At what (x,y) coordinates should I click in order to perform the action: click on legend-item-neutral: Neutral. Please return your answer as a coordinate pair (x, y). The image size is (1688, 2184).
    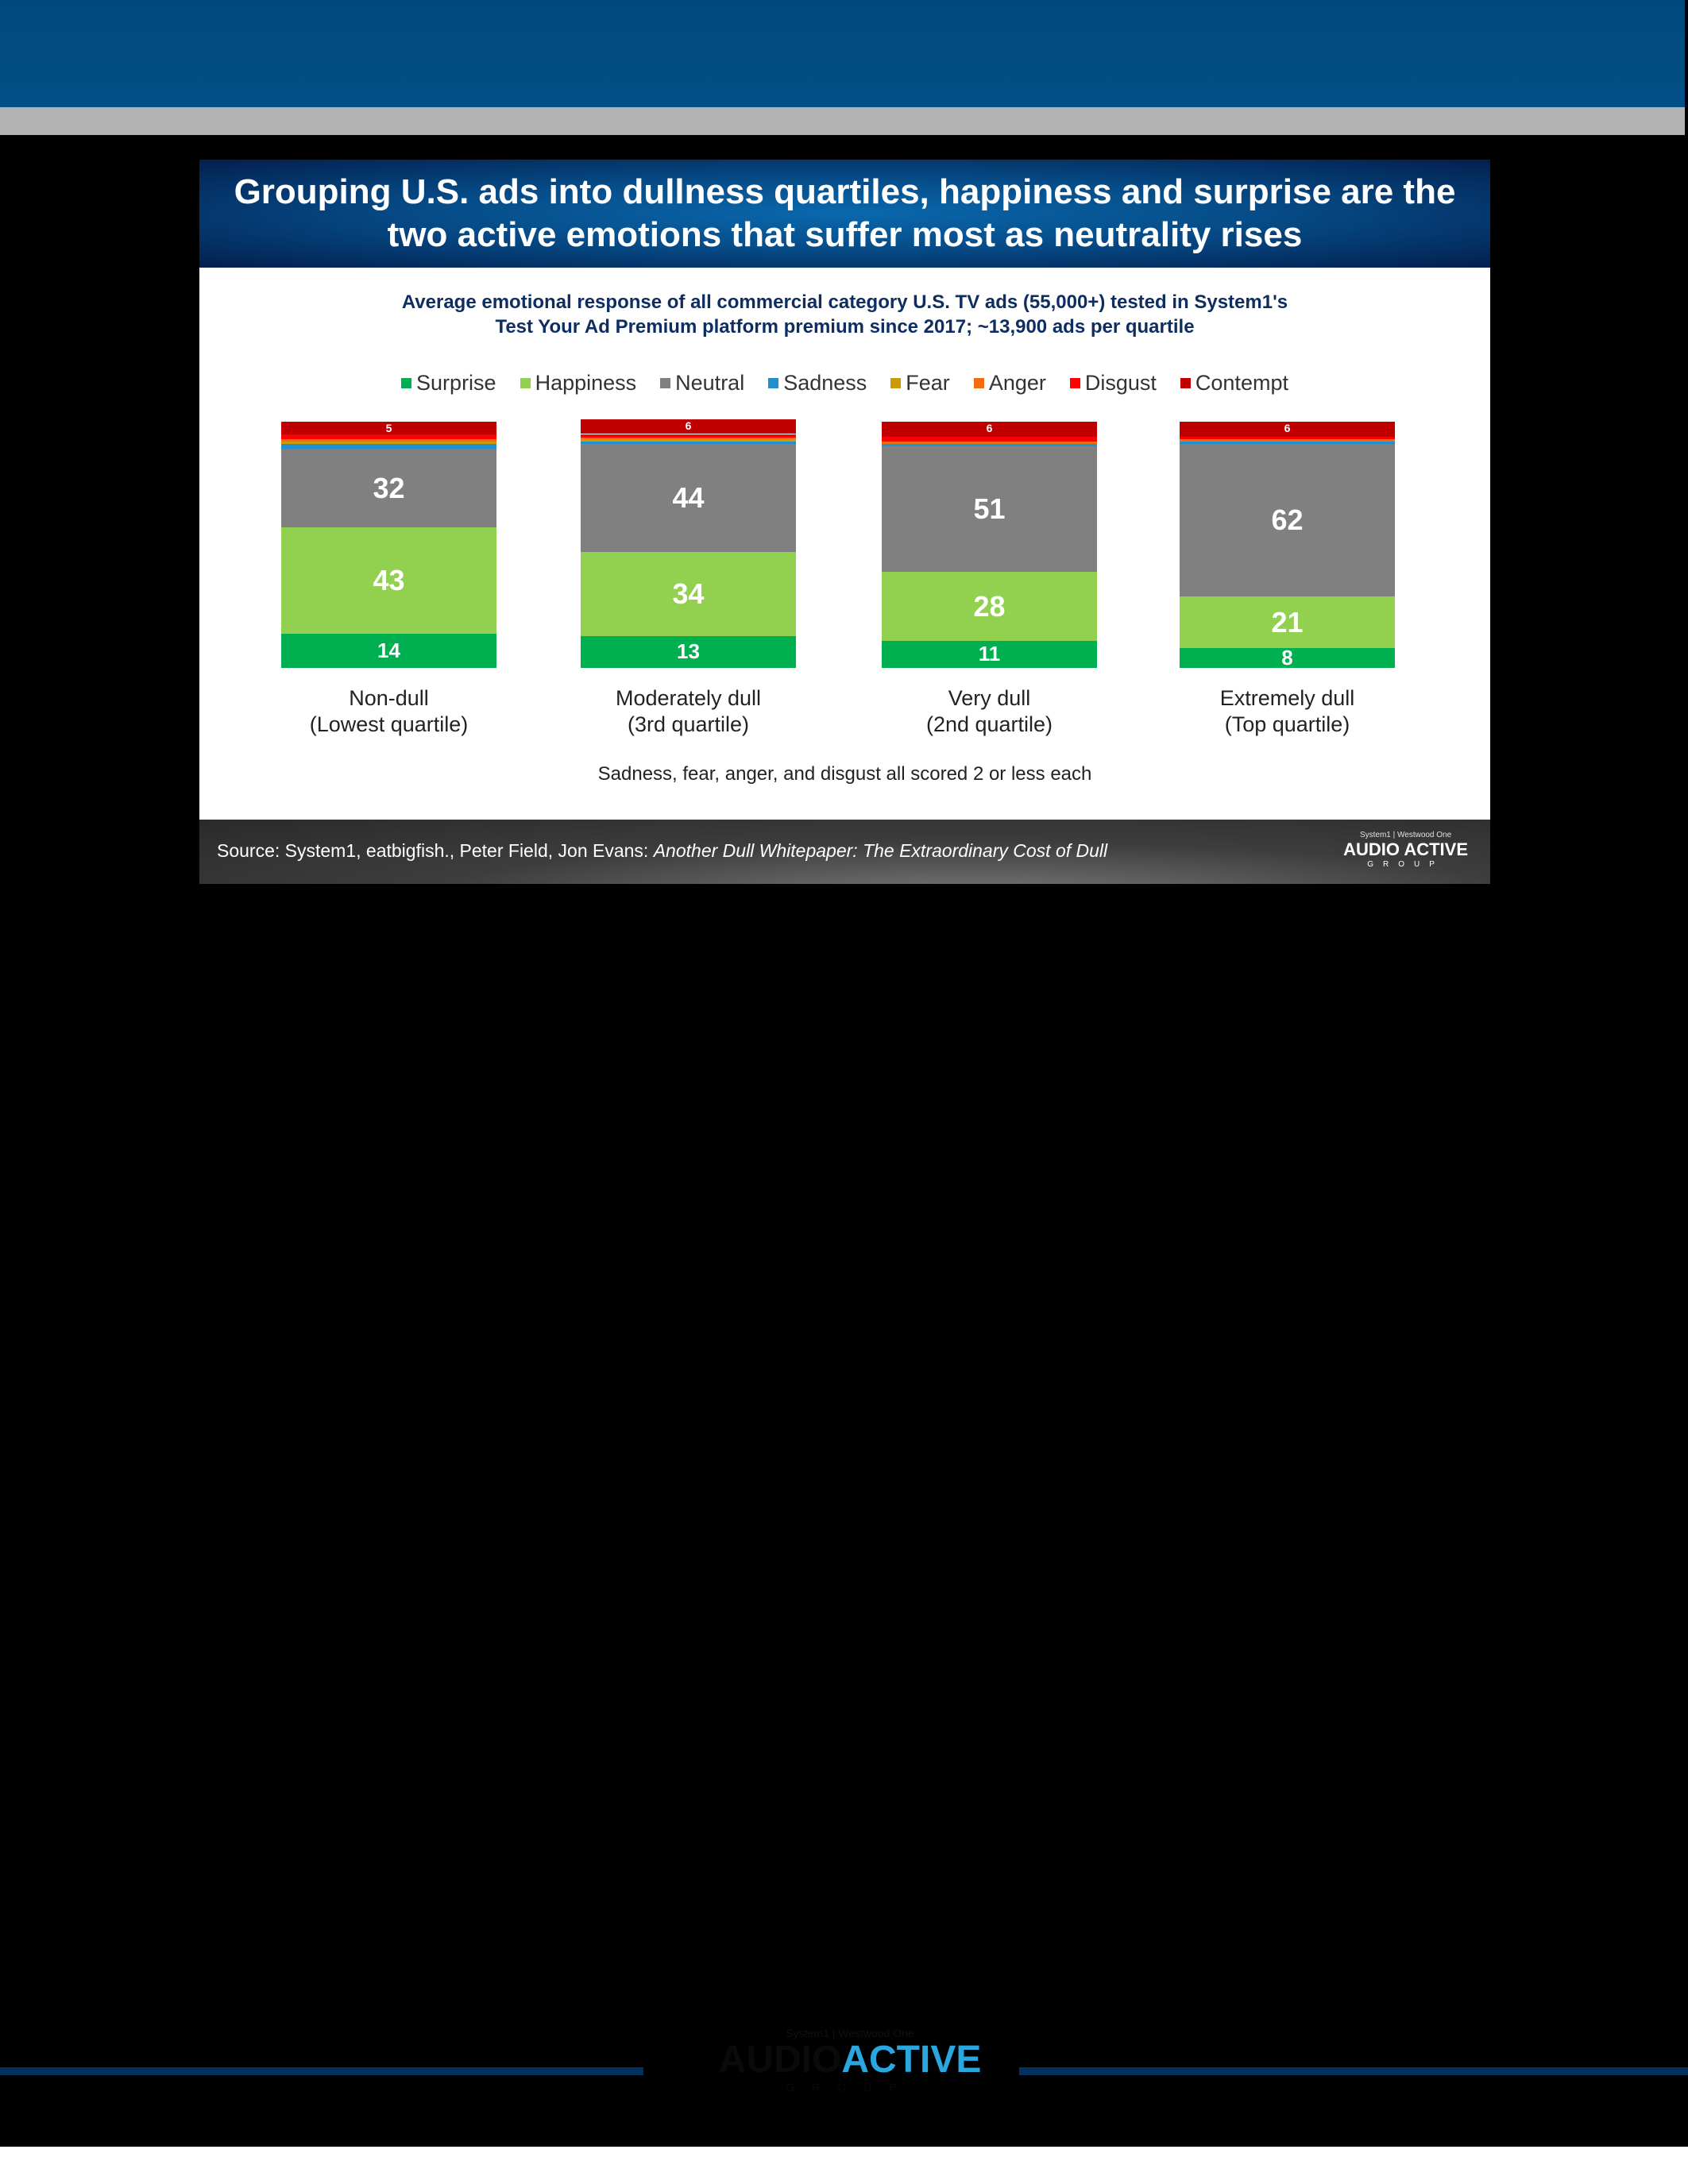
    Looking at the image, I should click on (702, 383).